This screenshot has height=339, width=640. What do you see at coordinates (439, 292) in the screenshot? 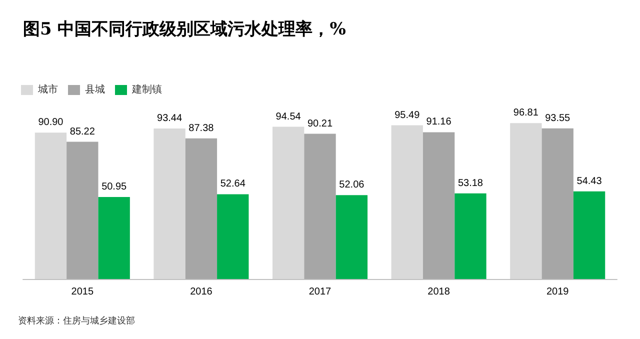
I see `x-tick-label: 2018` at bounding box center [439, 292].